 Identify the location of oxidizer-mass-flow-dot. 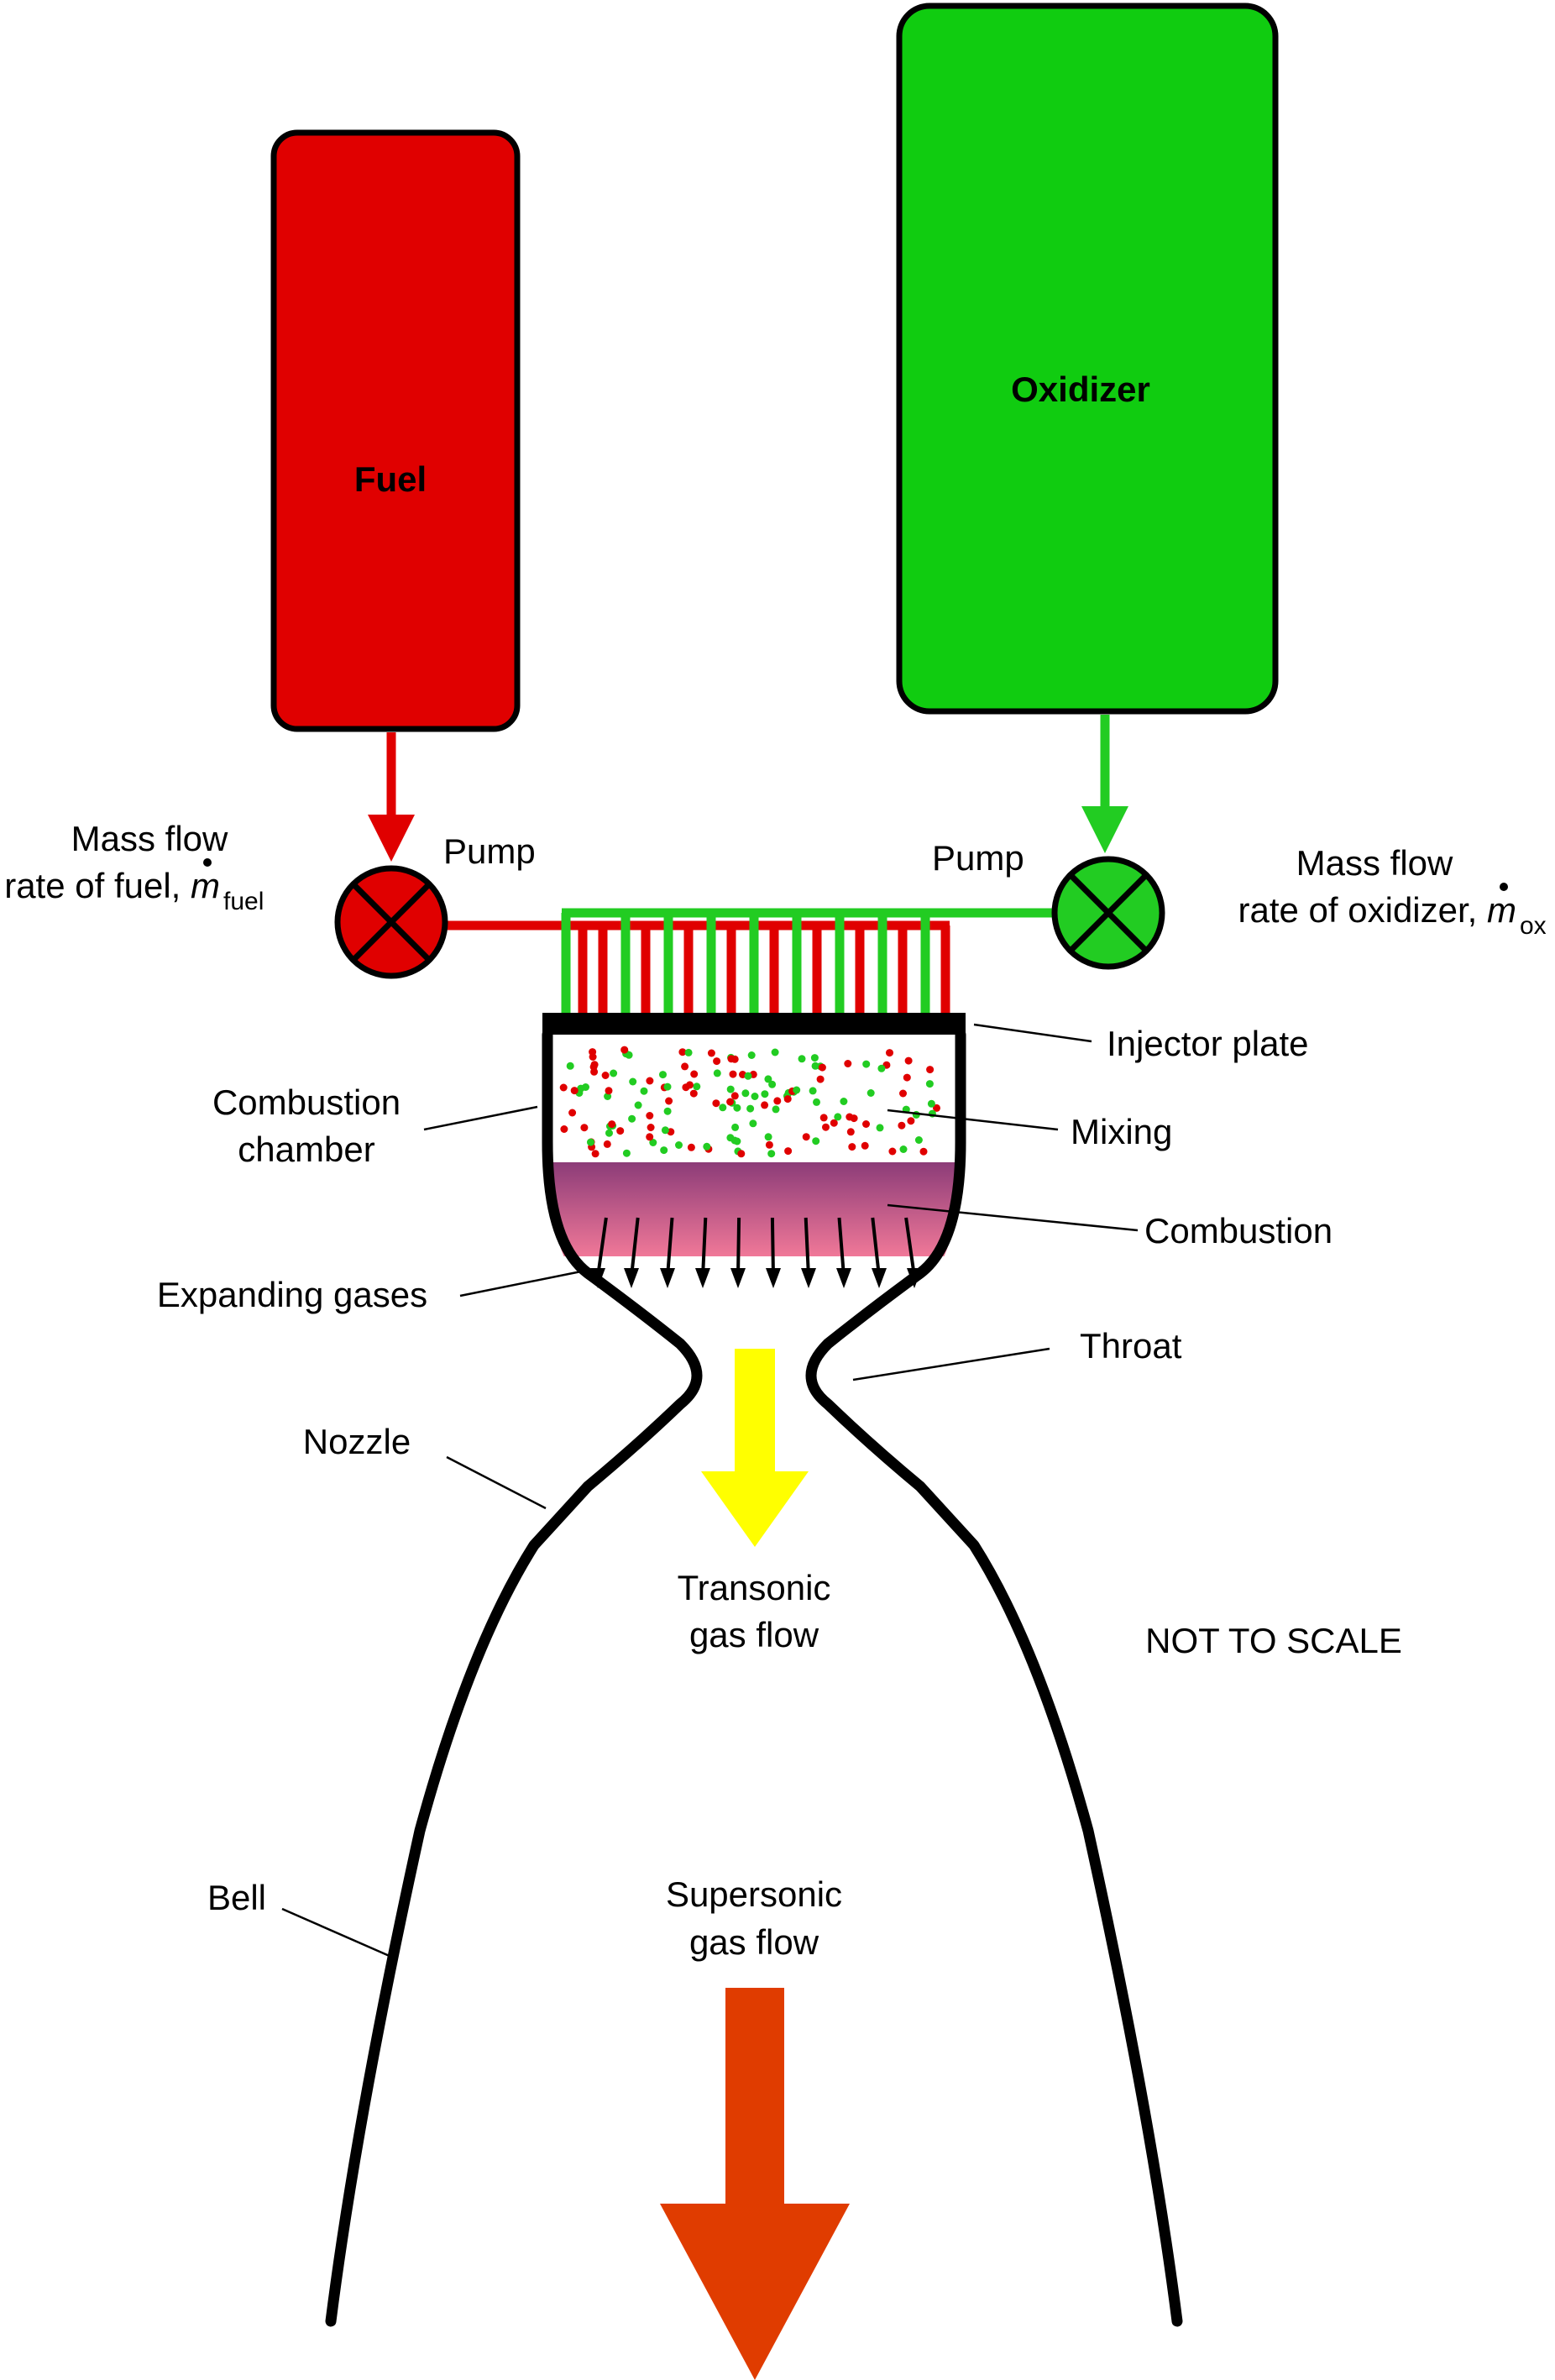
(1504, 887).